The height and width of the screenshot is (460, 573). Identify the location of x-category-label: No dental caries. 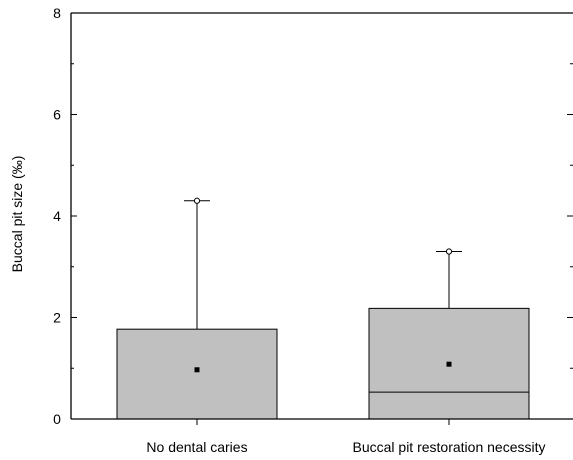
(196, 447).